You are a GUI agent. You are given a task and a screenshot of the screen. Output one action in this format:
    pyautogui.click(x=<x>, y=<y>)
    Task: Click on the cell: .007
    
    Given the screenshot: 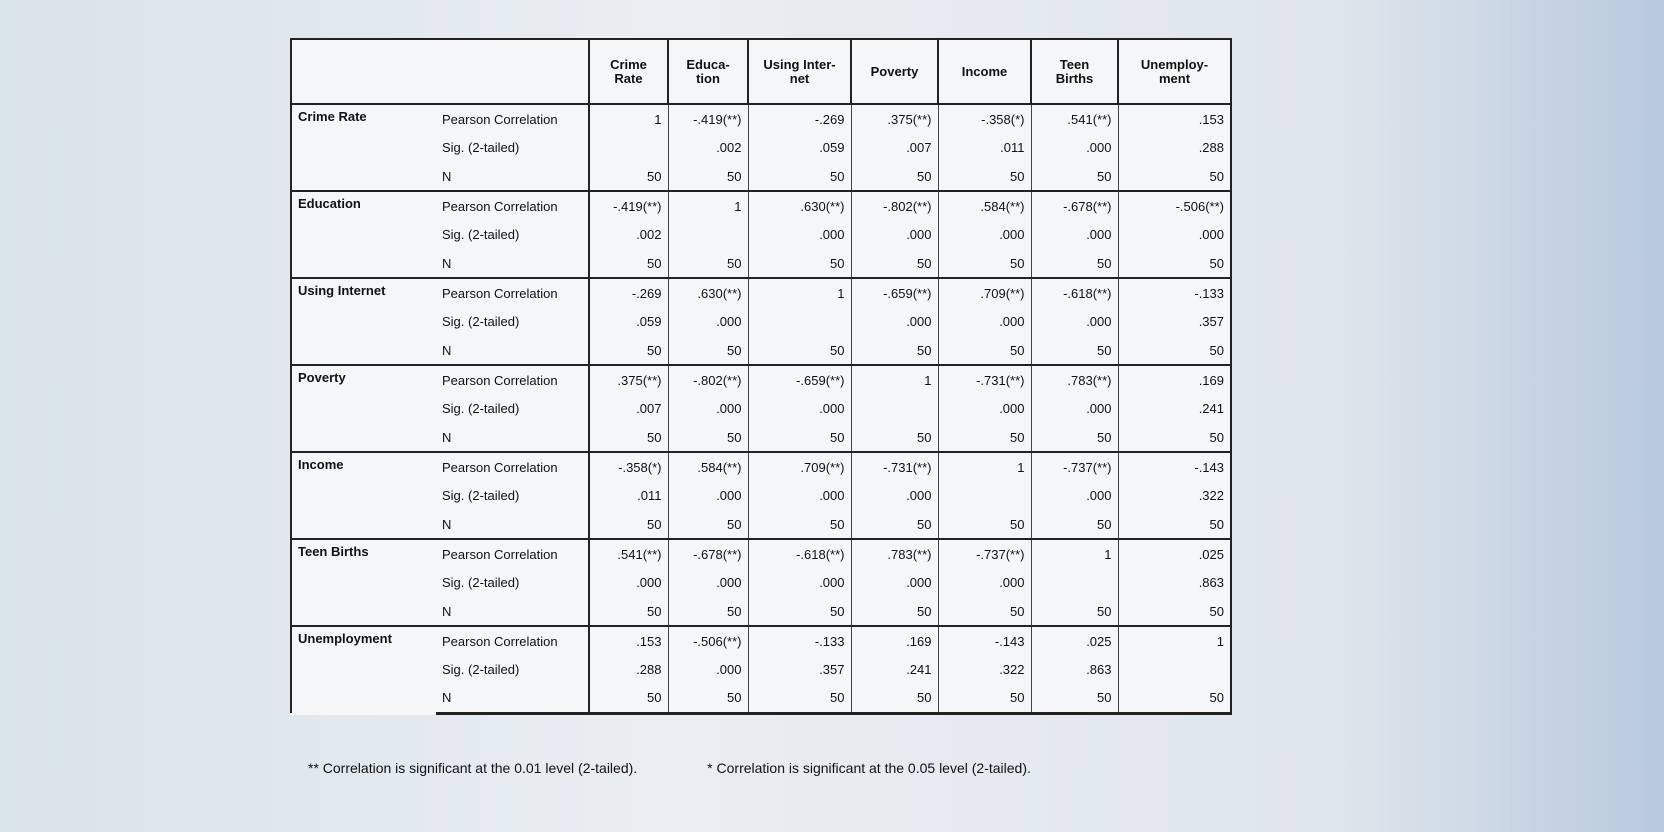 What is the action you would take?
    pyautogui.click(x=894, y=147)
    